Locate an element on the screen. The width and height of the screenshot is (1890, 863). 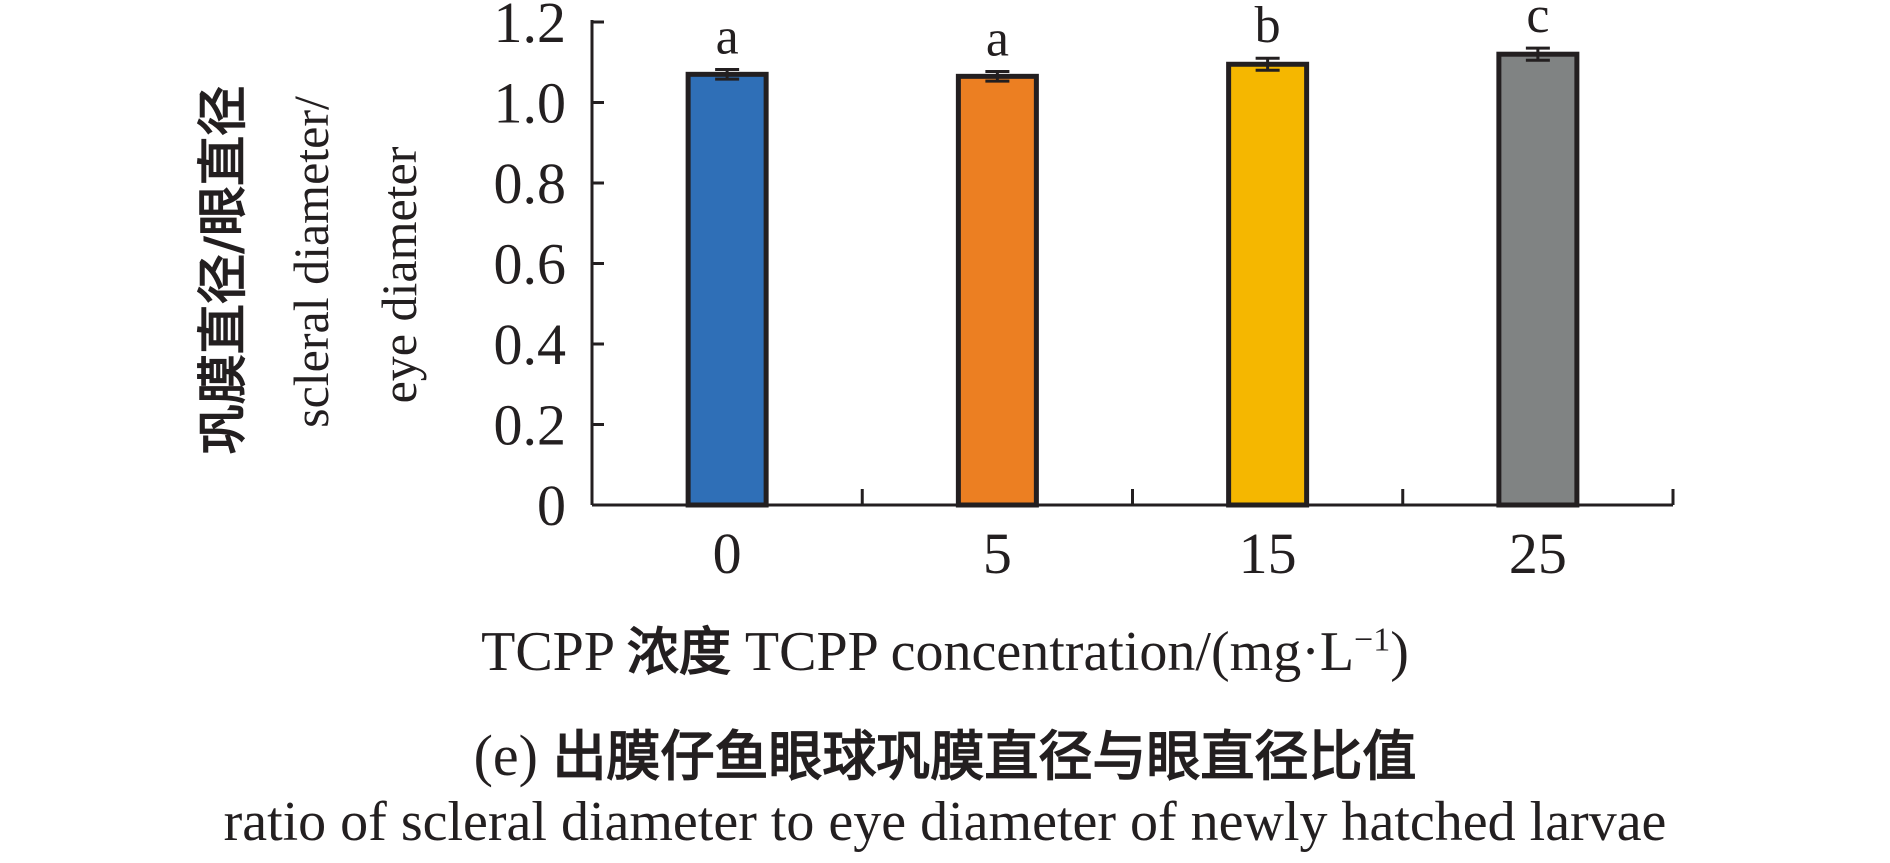
y-tick-label: 0.2 is located at coordinates (530, 425).